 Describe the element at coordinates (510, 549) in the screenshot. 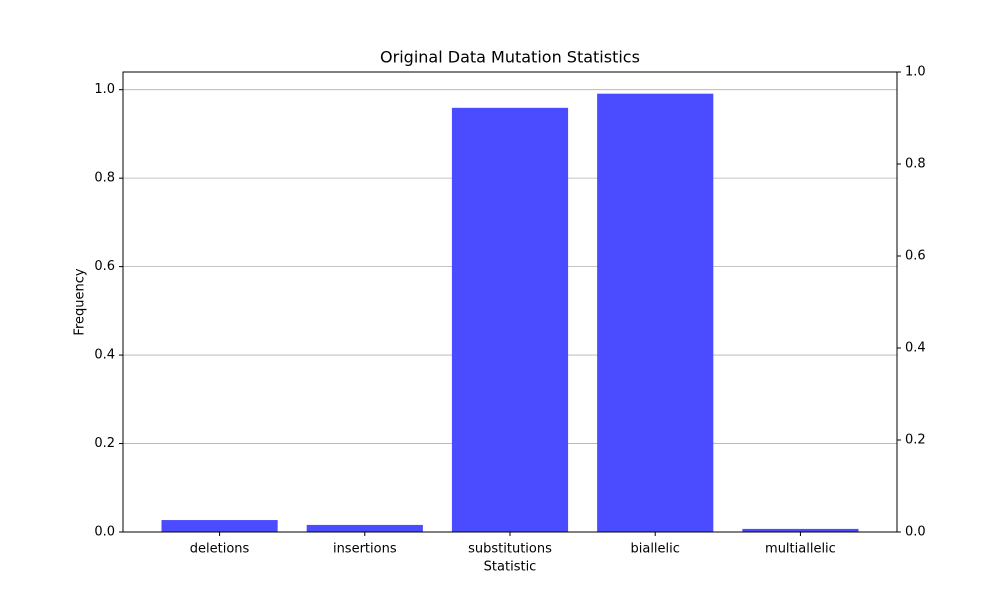

I see `x-tick-label: substitutions` at that location.